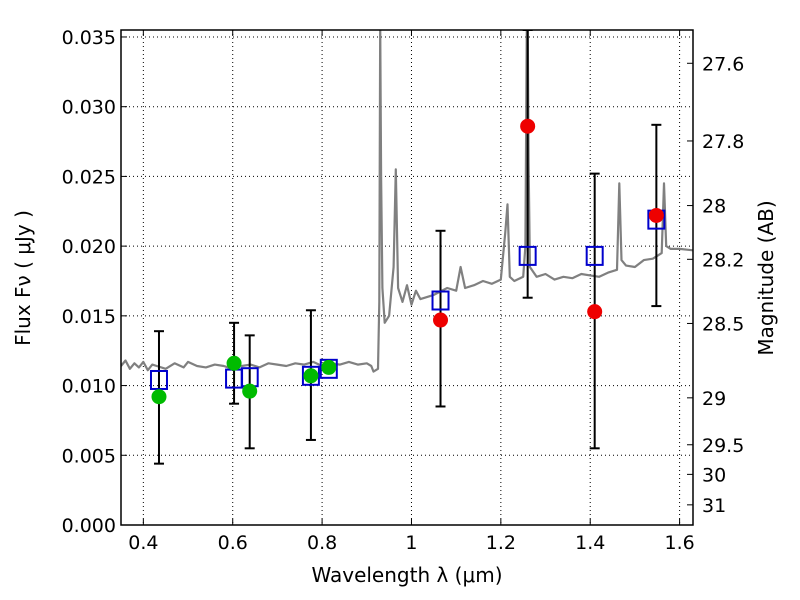 The height and width of the screenshot is (600, 800). What do you see at coordinates (501, 543) in the screenshot?
I see `x-tick-label: 1.2` at bounding box center [501, 543].